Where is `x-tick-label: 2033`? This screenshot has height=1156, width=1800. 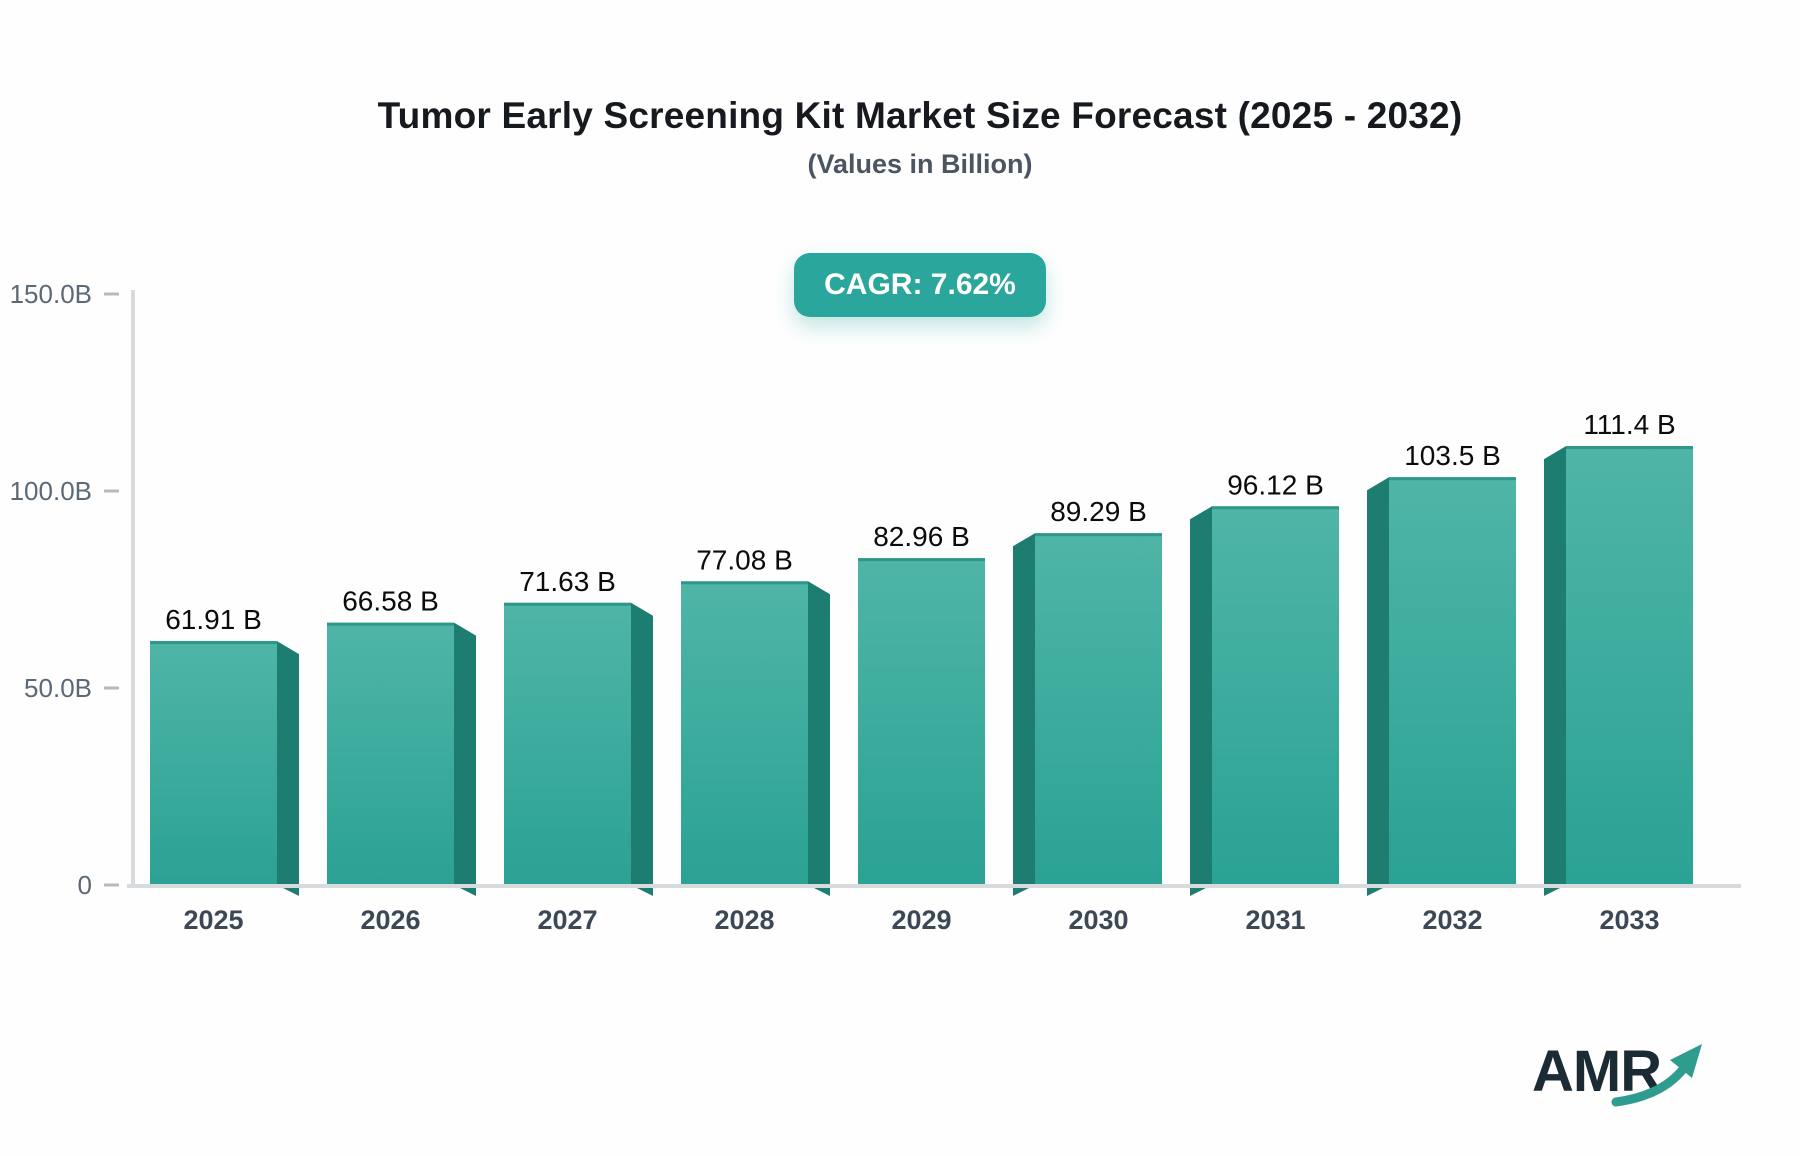 x-tick-label: 2033 is located at coordinates (1629, 920).